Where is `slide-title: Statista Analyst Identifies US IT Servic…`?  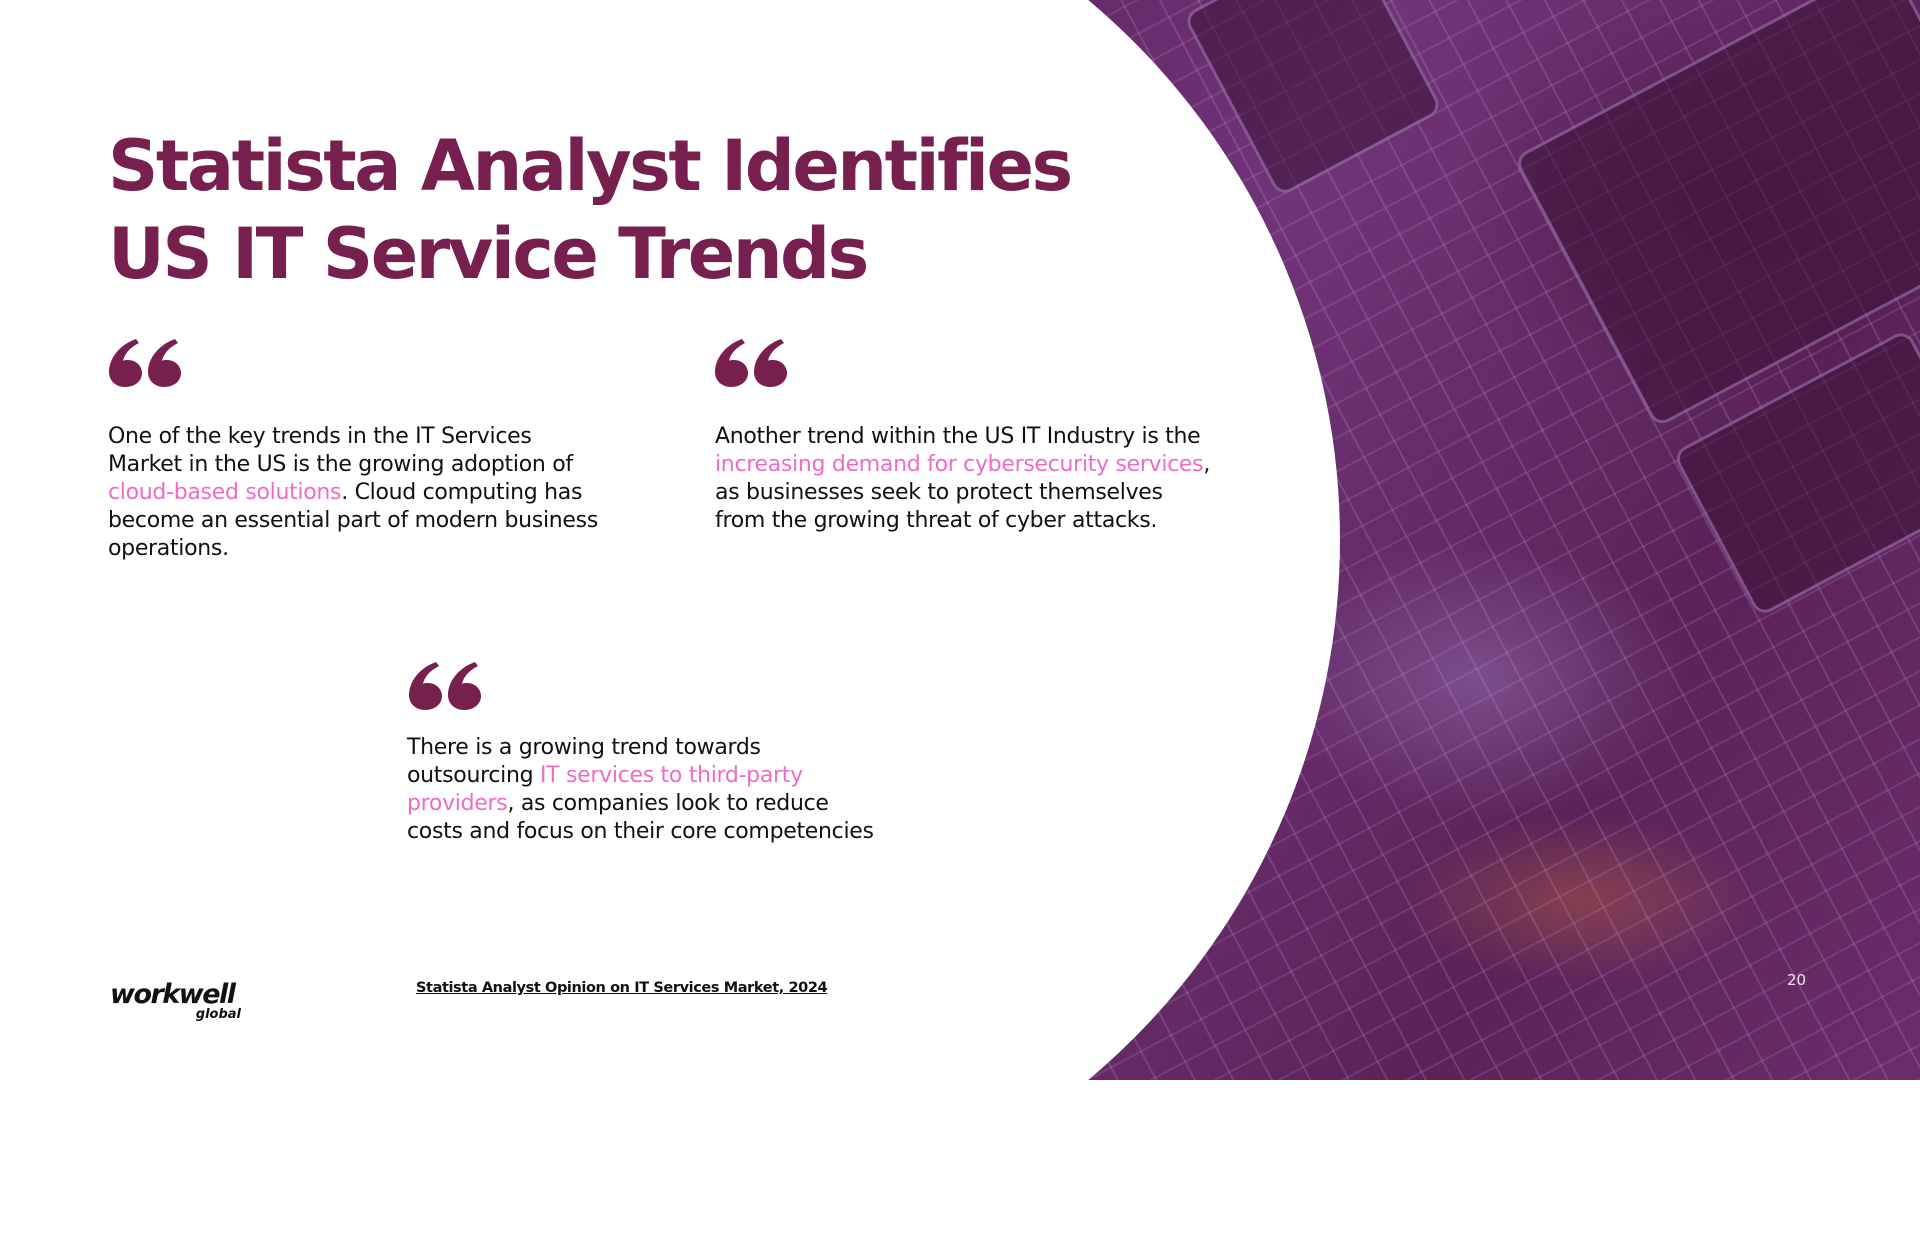
slide-title: Statista Analyst Identifies US IT Servic… is located at coordinates (608, 210).